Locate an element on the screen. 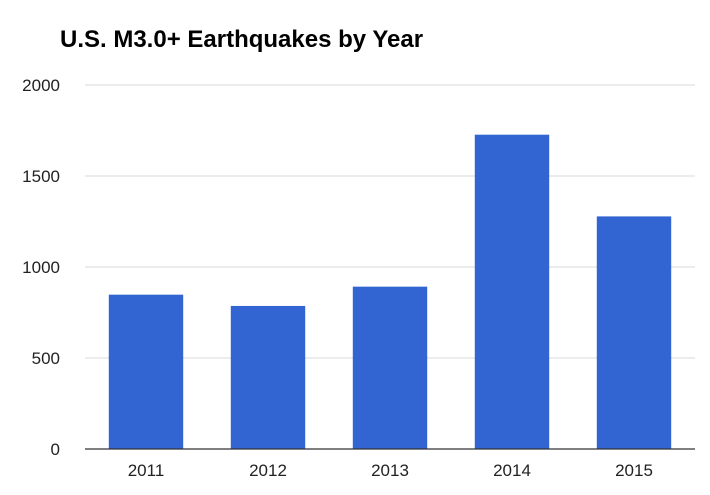 This screenshot has height=495, width=710. x-tick-label: 2014 is located at coordinates (512, 470).